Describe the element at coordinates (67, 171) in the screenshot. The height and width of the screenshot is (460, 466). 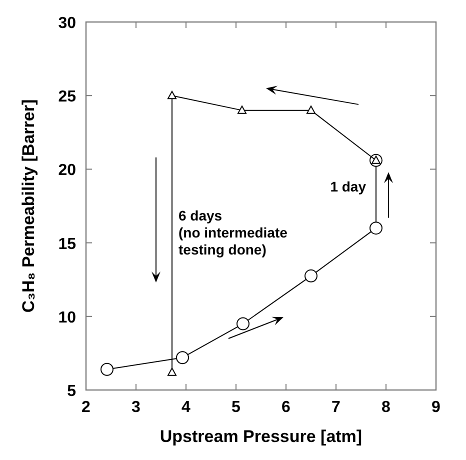
I see `y-tick-label: 20` at that location.